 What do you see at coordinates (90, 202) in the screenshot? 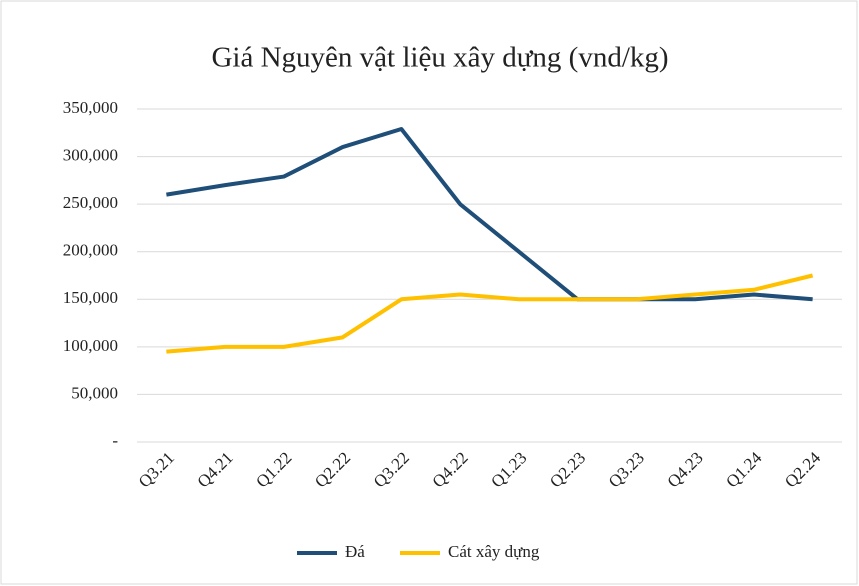
I see `y-tick-label: 250,000` at bounding box center [90, 202].